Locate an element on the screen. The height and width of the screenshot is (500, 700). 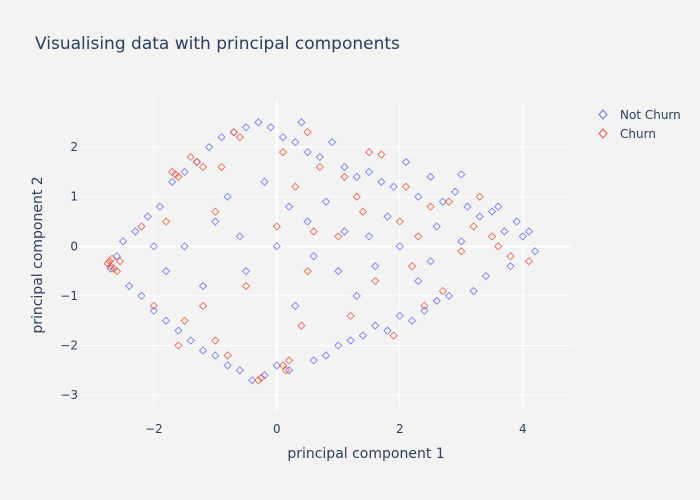
x-tick-label: 4 is located at coordinates (523, 429).